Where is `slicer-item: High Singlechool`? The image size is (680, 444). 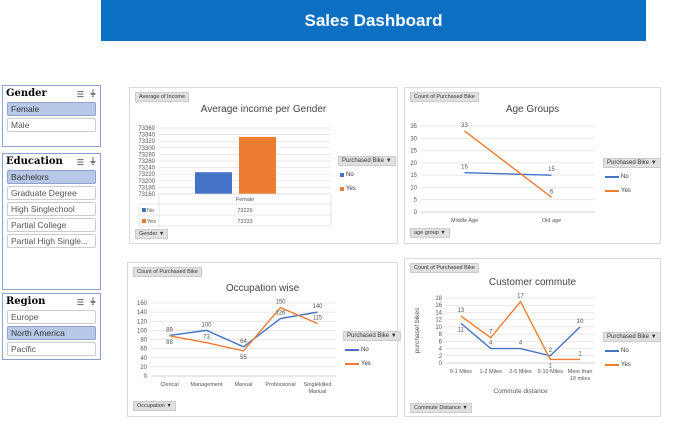
slicer-item: High Singlechool is located at coordinates (51, 209).